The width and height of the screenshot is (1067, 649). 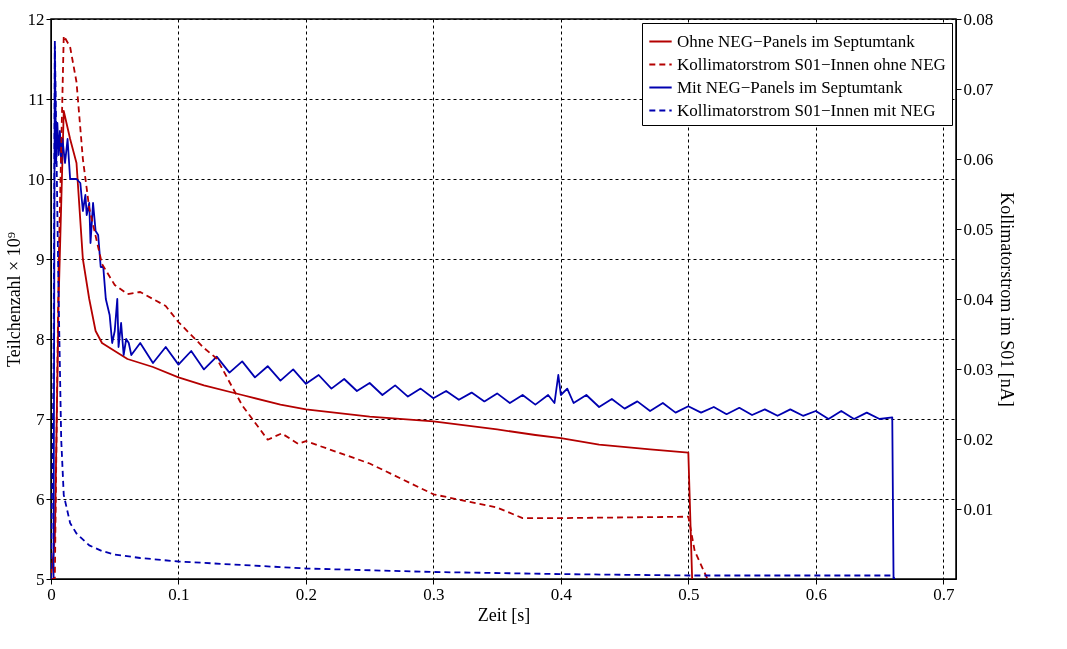 What do you see at coordinates (51, 594) in the screenshot?
I see `x-tick-label: 0` at bounding box center [51, 594].